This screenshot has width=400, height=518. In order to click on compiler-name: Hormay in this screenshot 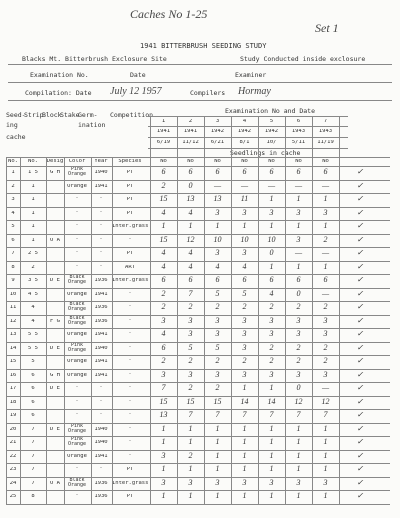, I will do `click(254, 91)`.